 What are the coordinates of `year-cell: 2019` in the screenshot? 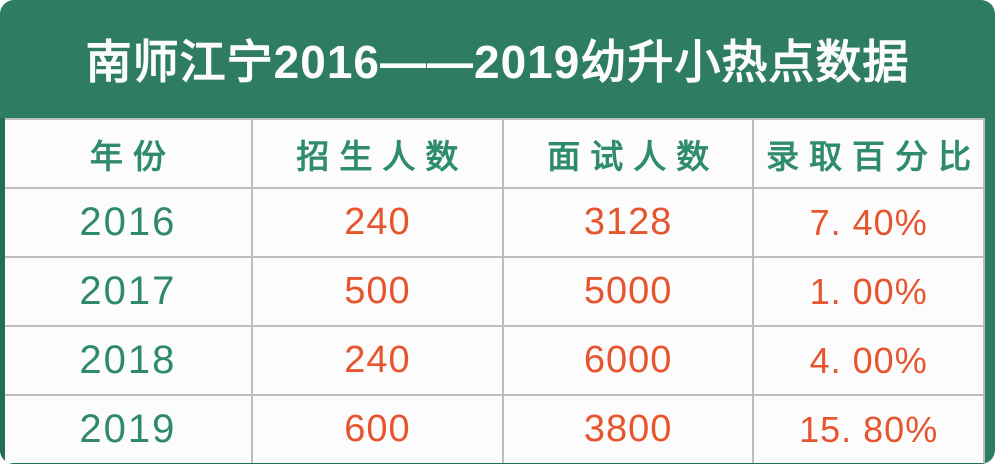 It's located at (127, 429).